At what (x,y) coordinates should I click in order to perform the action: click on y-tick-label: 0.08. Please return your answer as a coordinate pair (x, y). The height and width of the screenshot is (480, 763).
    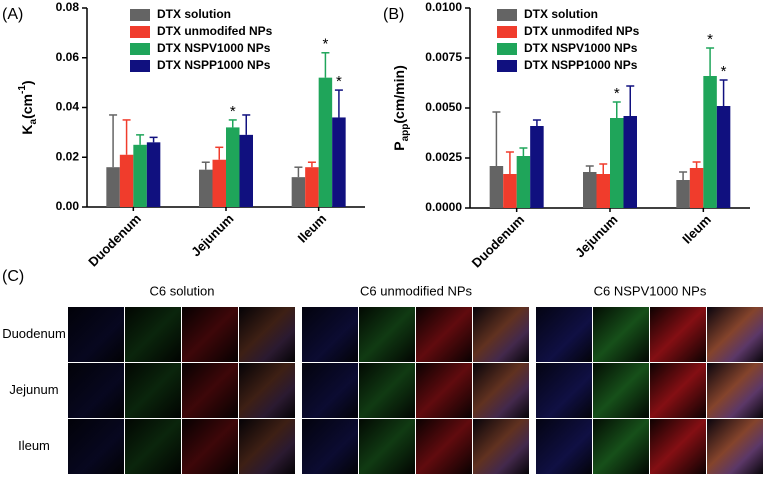
    Looking at the image, I should click on (68, 7).